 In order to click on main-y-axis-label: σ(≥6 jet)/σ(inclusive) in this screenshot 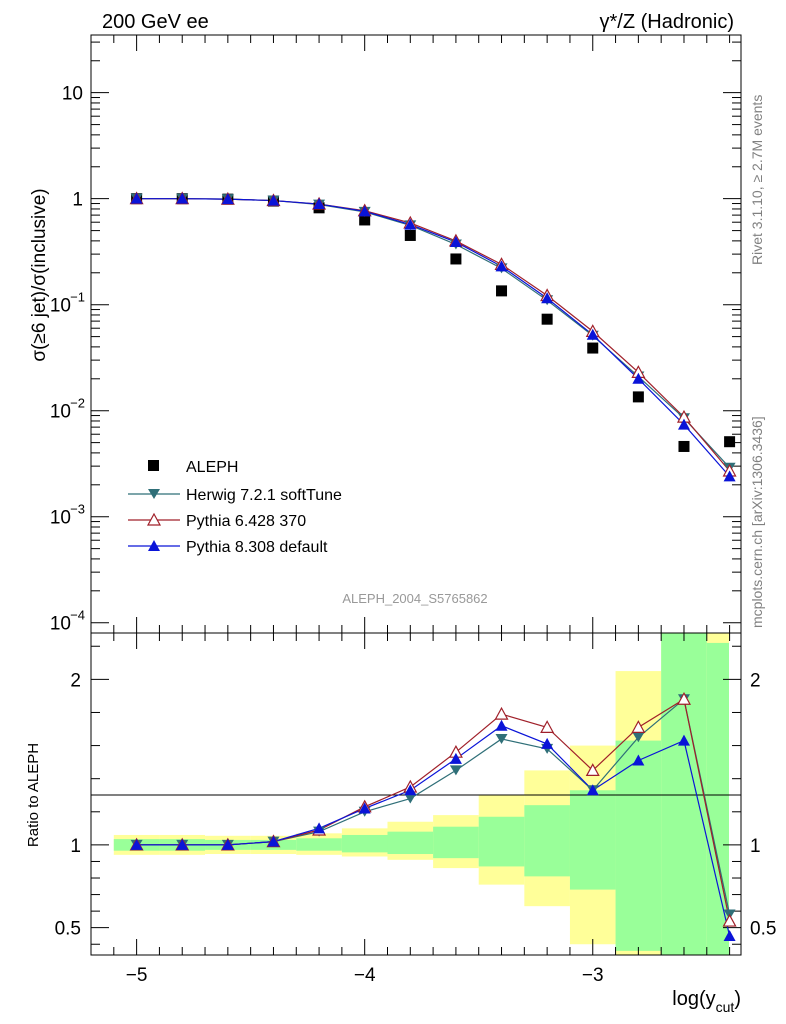, I will do `click(39, 274)`.